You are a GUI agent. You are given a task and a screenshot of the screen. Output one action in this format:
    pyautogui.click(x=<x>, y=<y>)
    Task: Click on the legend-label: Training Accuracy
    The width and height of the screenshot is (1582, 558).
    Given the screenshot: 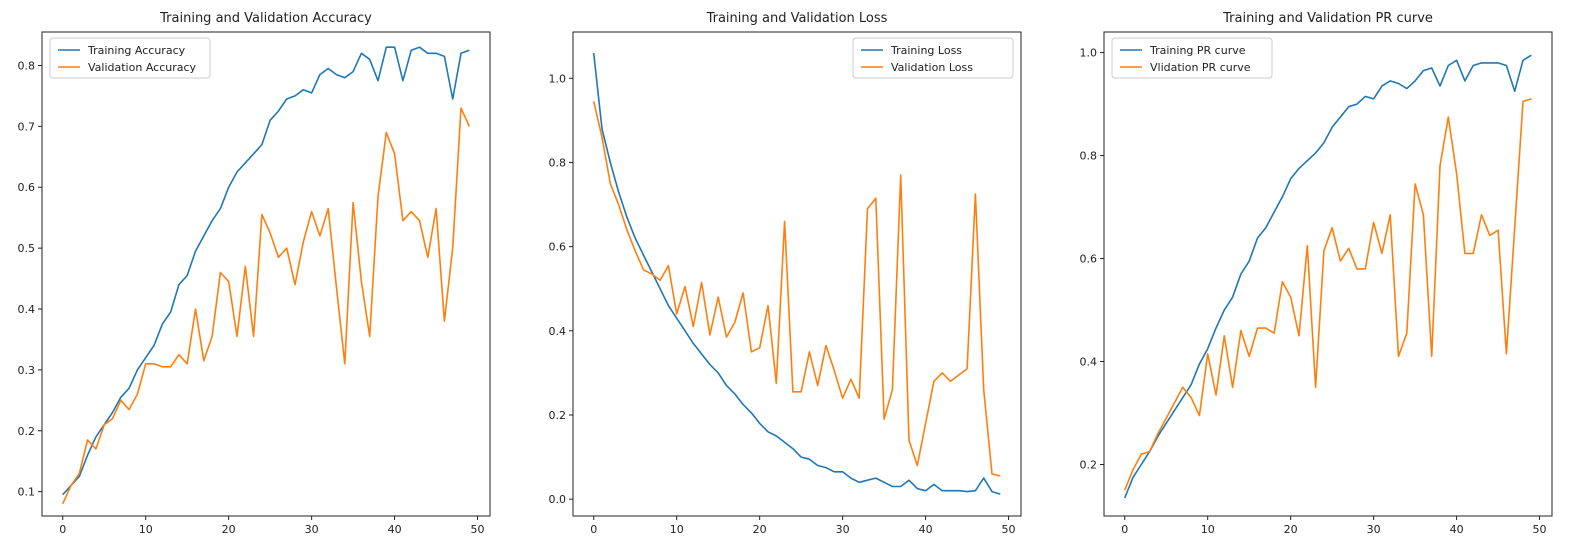 What is the action you would take?
    pyautogui.click(x=136, y=50)
    